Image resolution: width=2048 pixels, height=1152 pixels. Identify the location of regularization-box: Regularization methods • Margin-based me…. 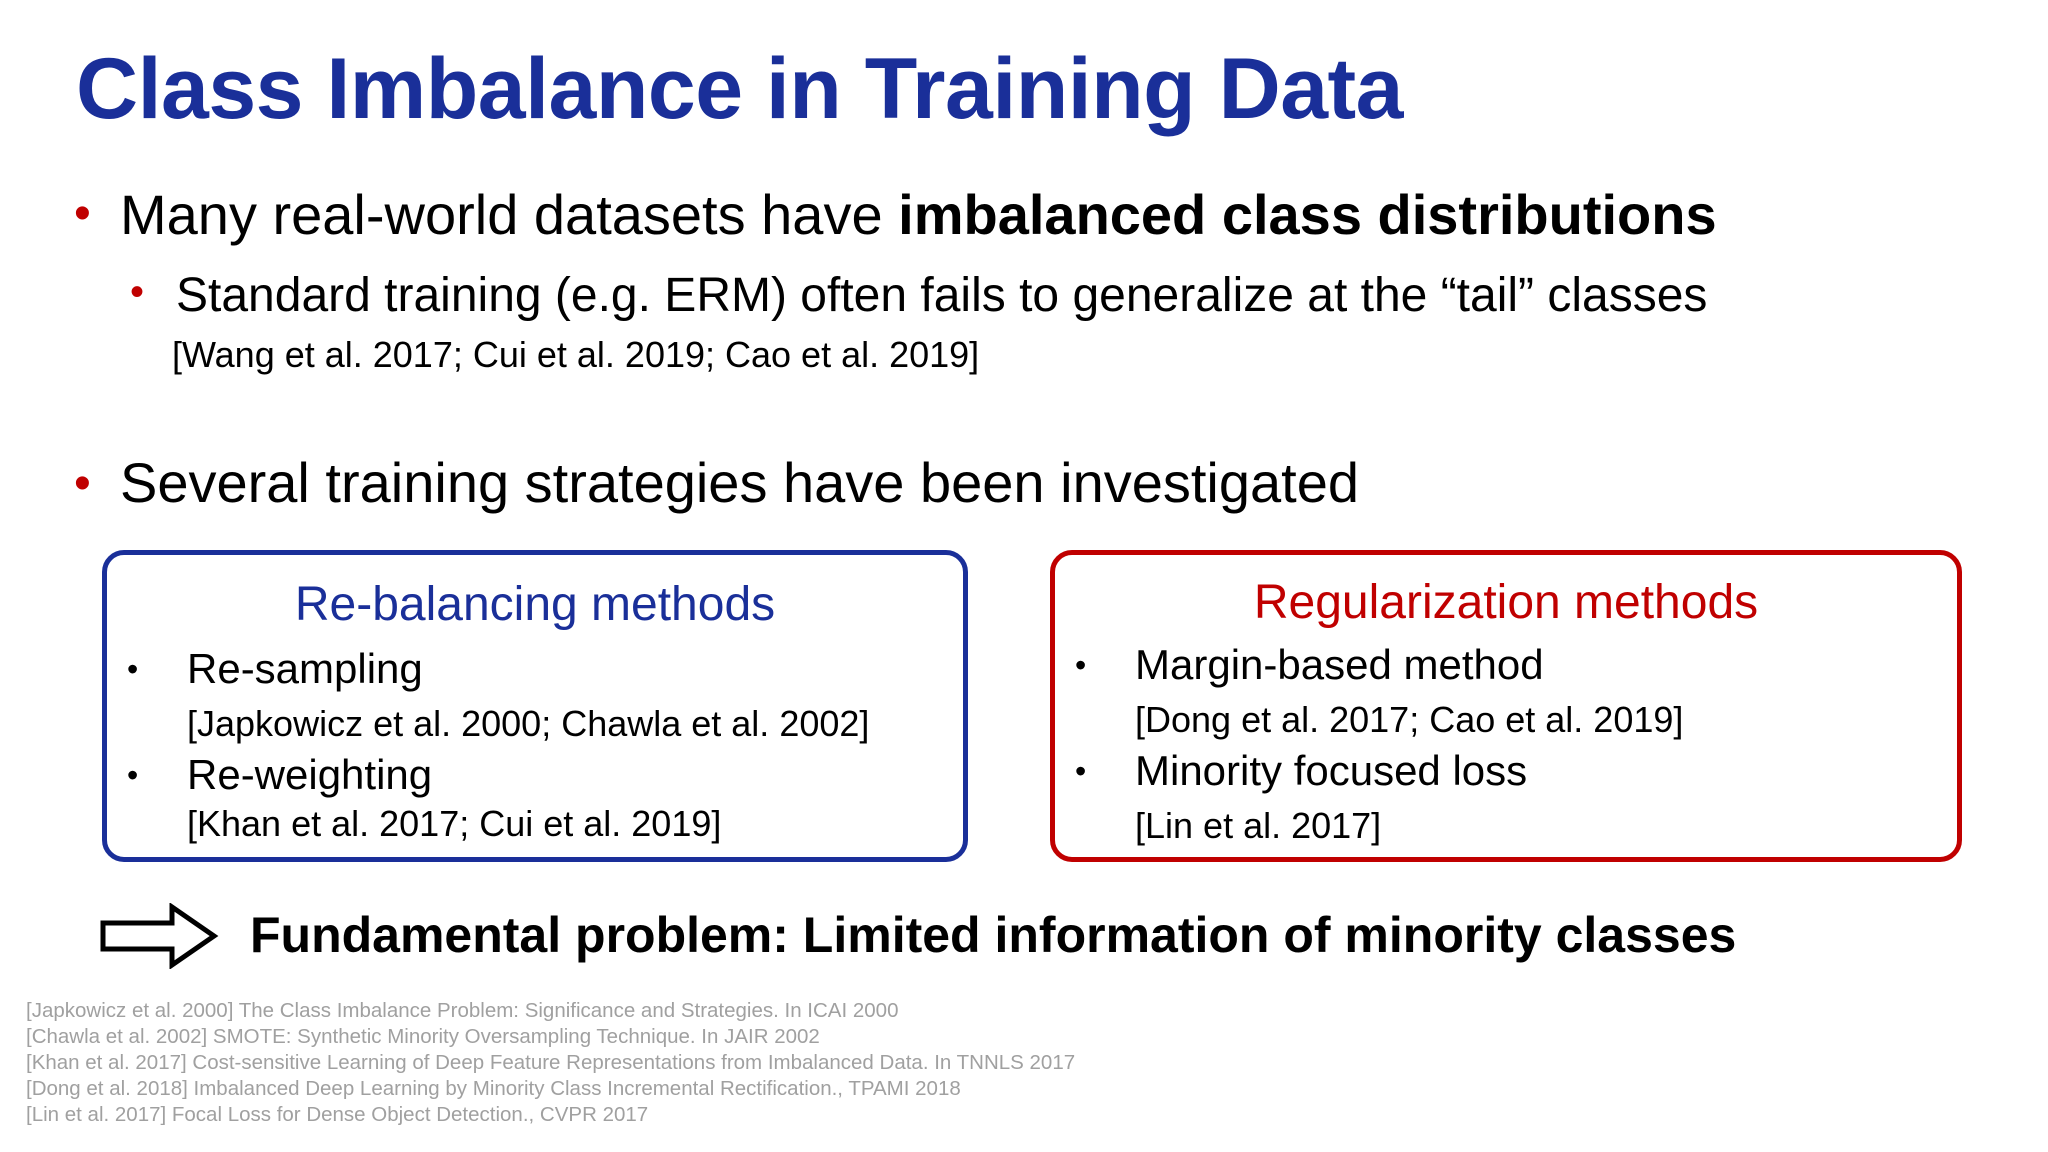
(1506, 706).